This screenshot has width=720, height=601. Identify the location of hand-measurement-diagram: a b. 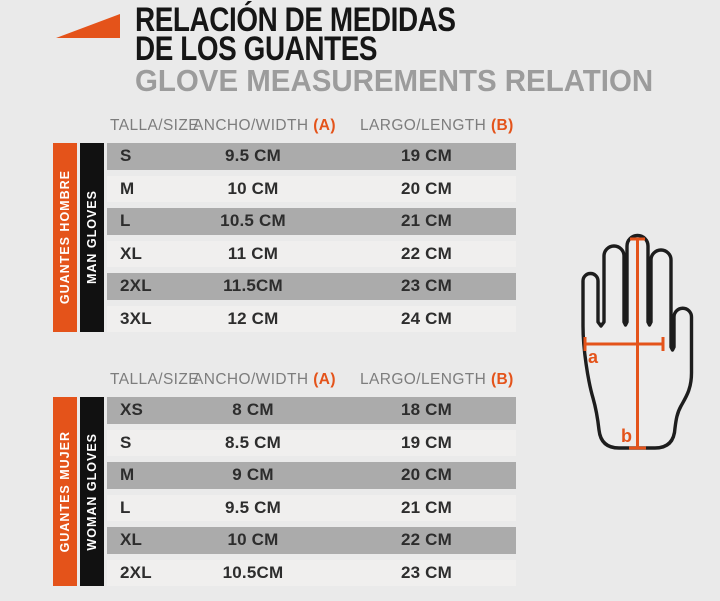
(637, 341).